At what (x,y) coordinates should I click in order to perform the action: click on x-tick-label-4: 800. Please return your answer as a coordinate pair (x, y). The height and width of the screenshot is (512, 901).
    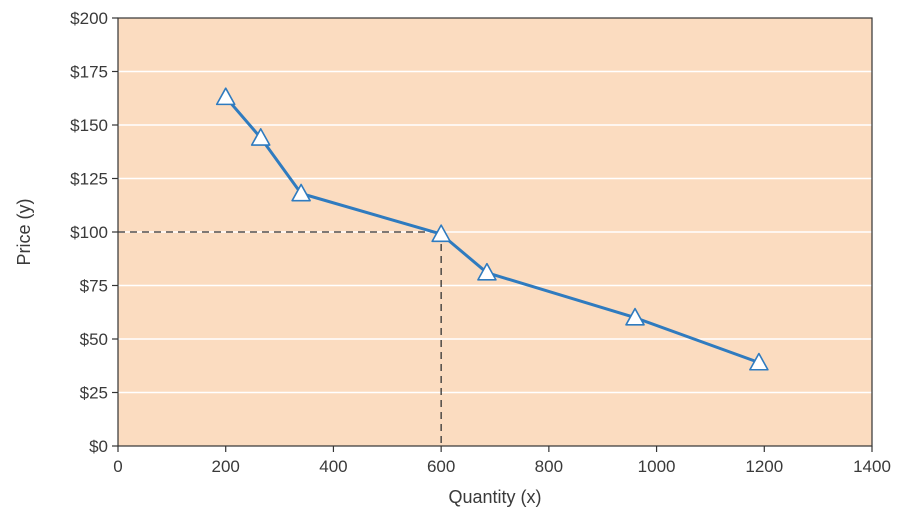
    Looking at the image, I should click on (549, 466).